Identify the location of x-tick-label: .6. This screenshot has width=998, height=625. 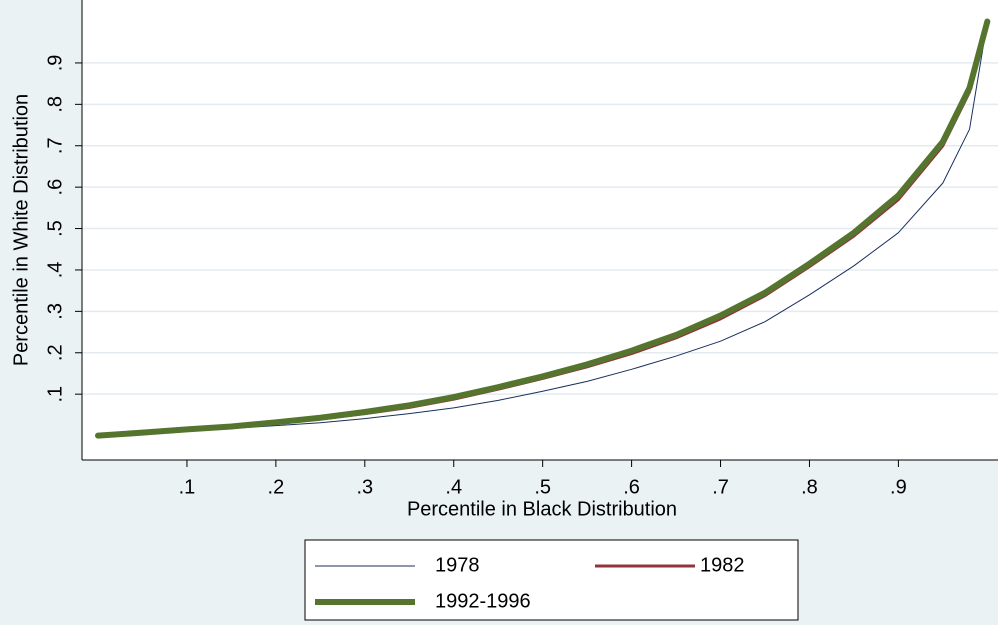
(631, 487).